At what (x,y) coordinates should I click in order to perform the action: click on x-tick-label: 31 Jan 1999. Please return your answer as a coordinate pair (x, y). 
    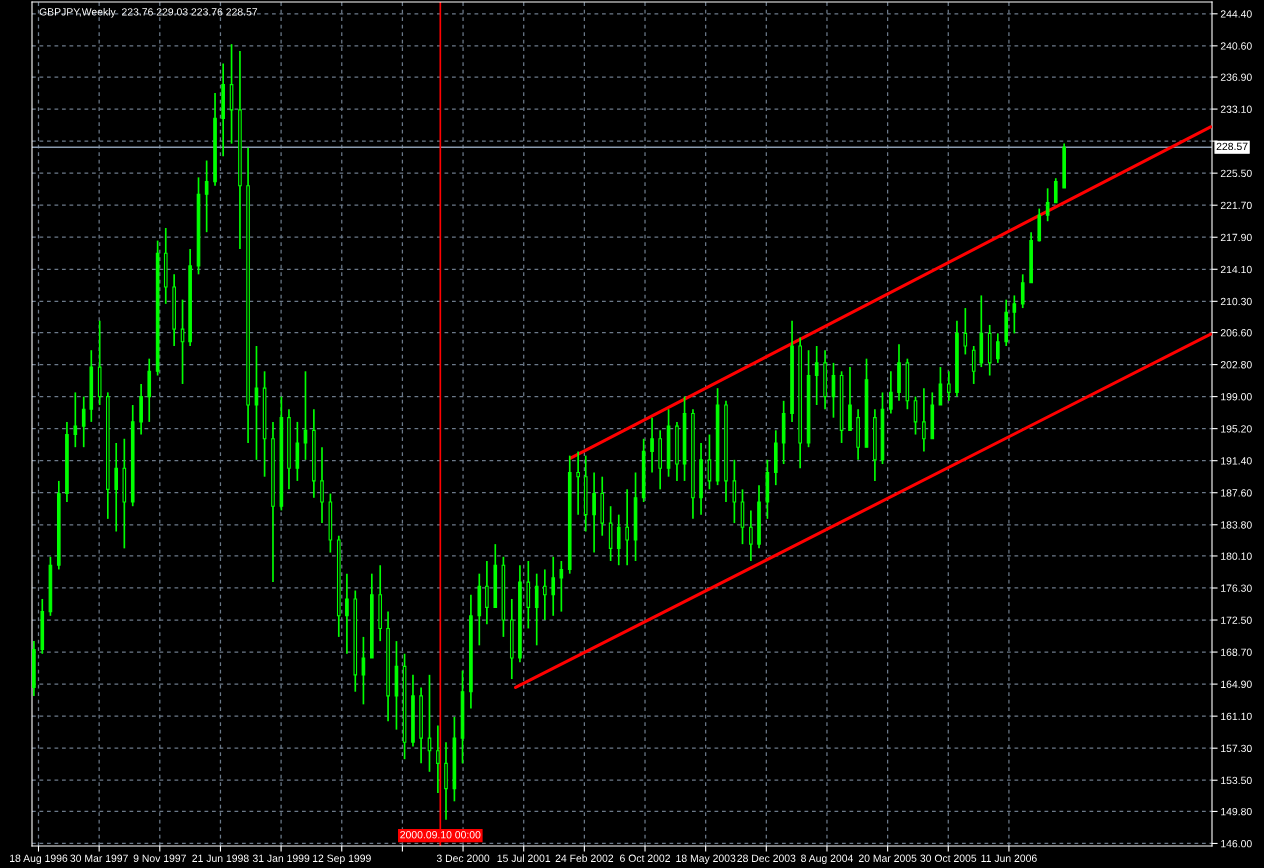
    Looking at the image, I should click on (281, 858).